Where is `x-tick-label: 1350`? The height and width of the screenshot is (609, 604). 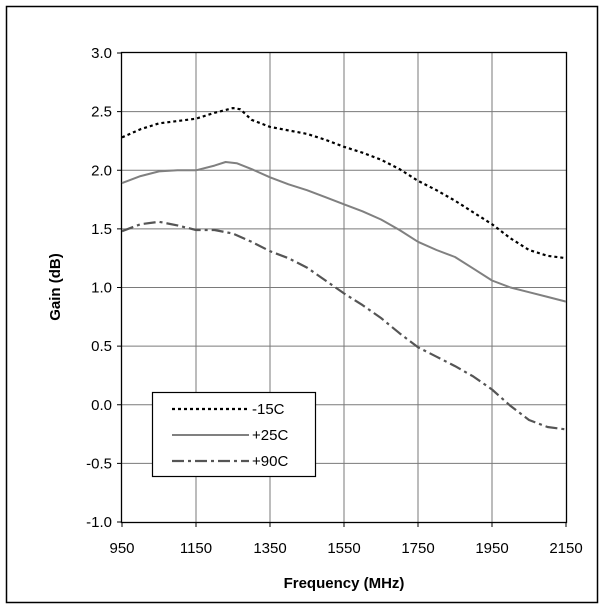
x-tick-label: 1350 is located at coordinates (269, 548).